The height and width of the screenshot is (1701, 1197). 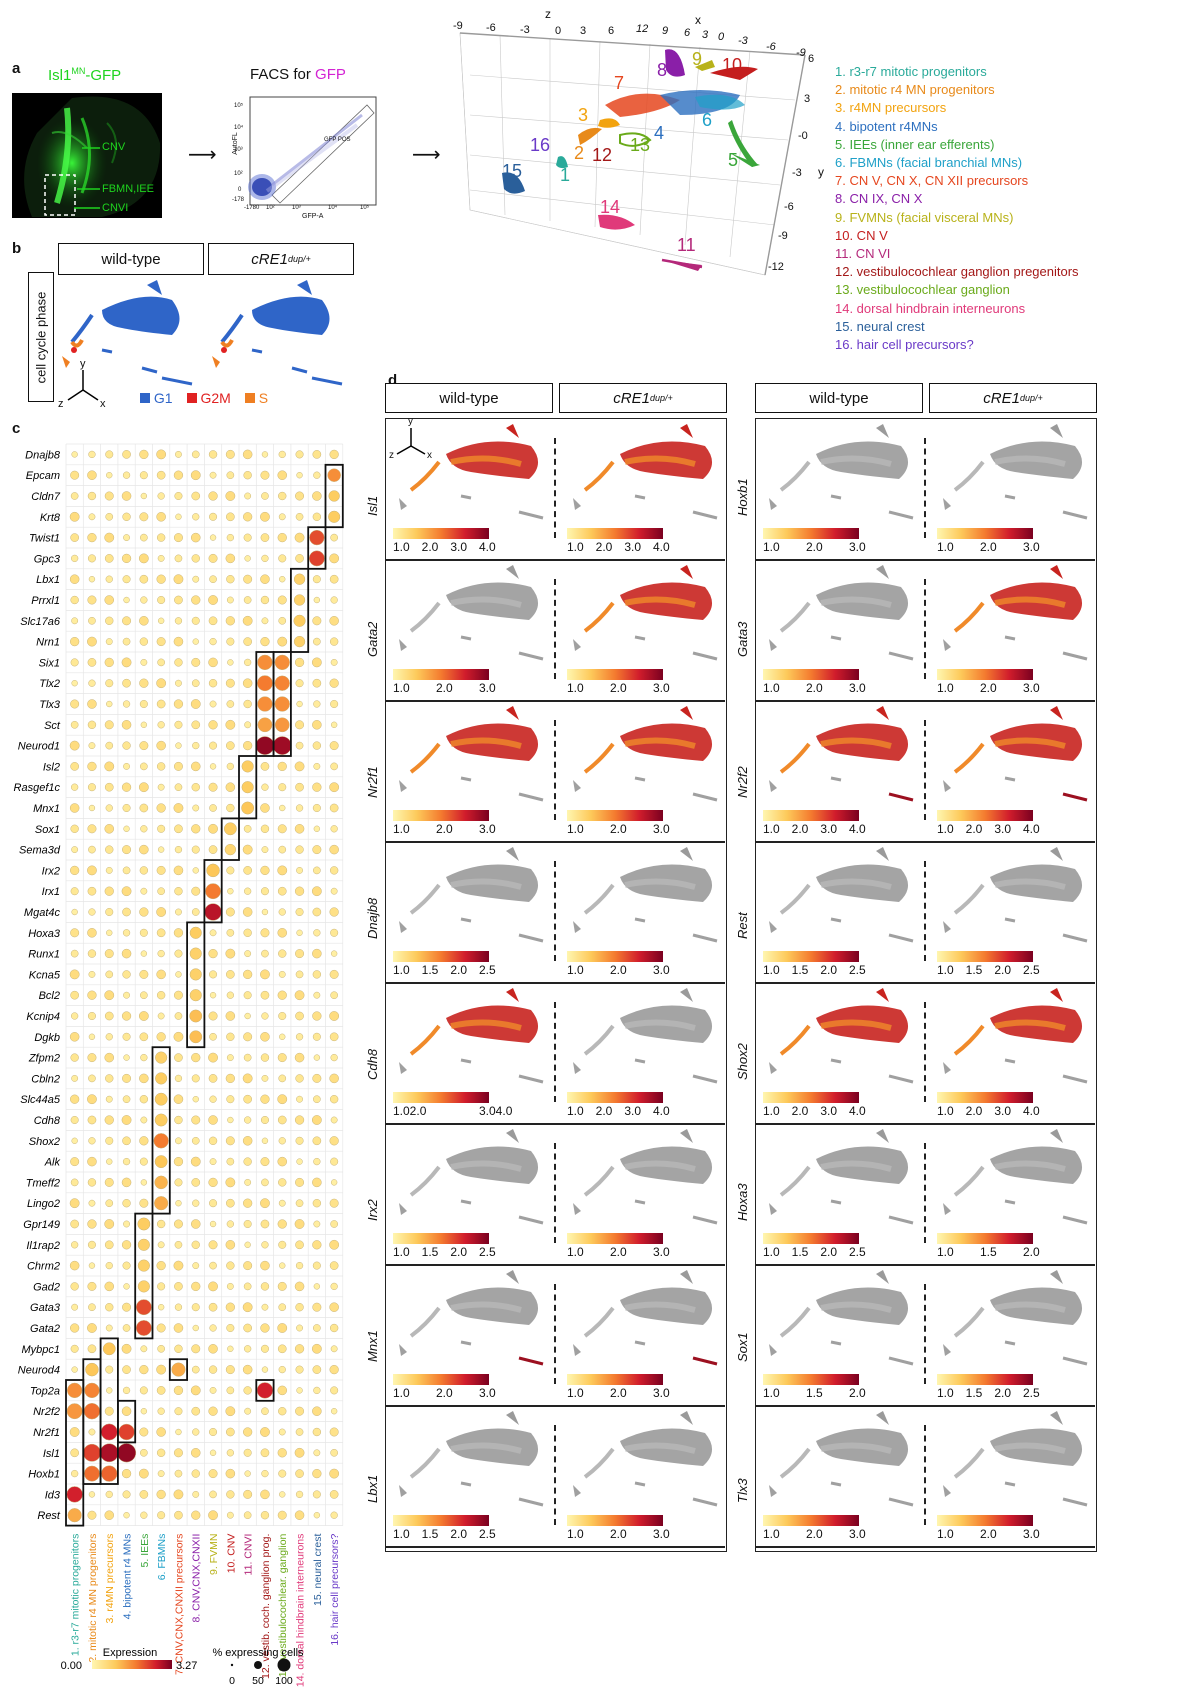 What do you see at coordinates (317, 475) in the screenshot?
I see `dot-Epcam-c15` at bounding box center [317, 475].